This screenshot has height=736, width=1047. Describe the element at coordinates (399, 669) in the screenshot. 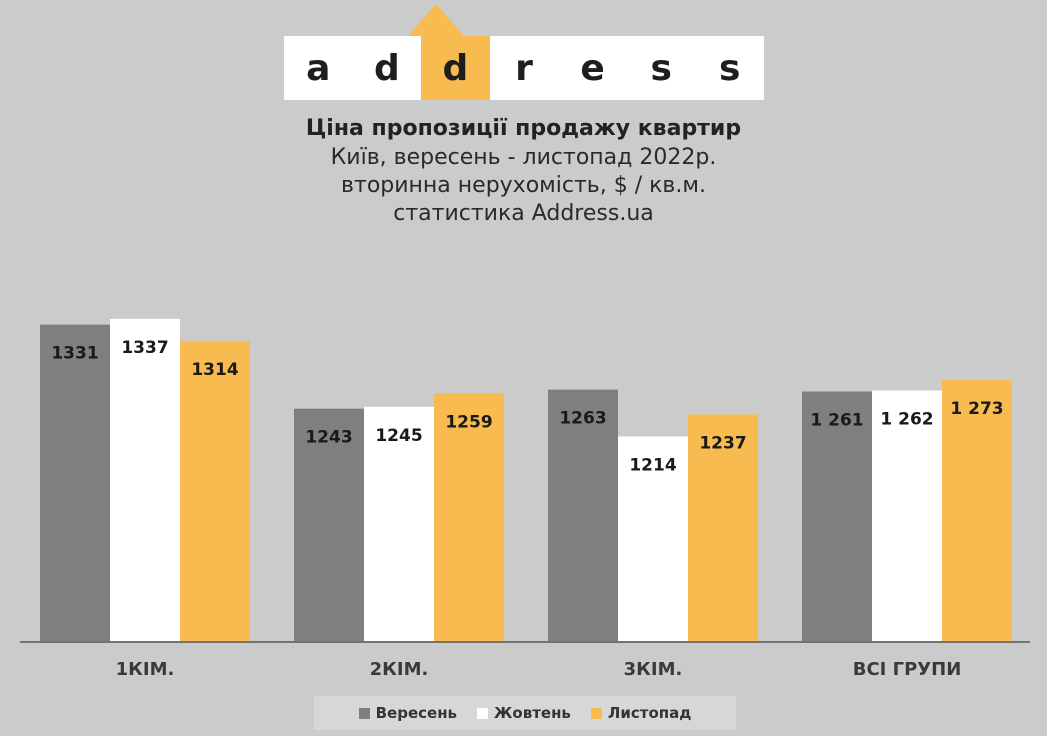

I see `category-label: 2КІМ.` at that location.